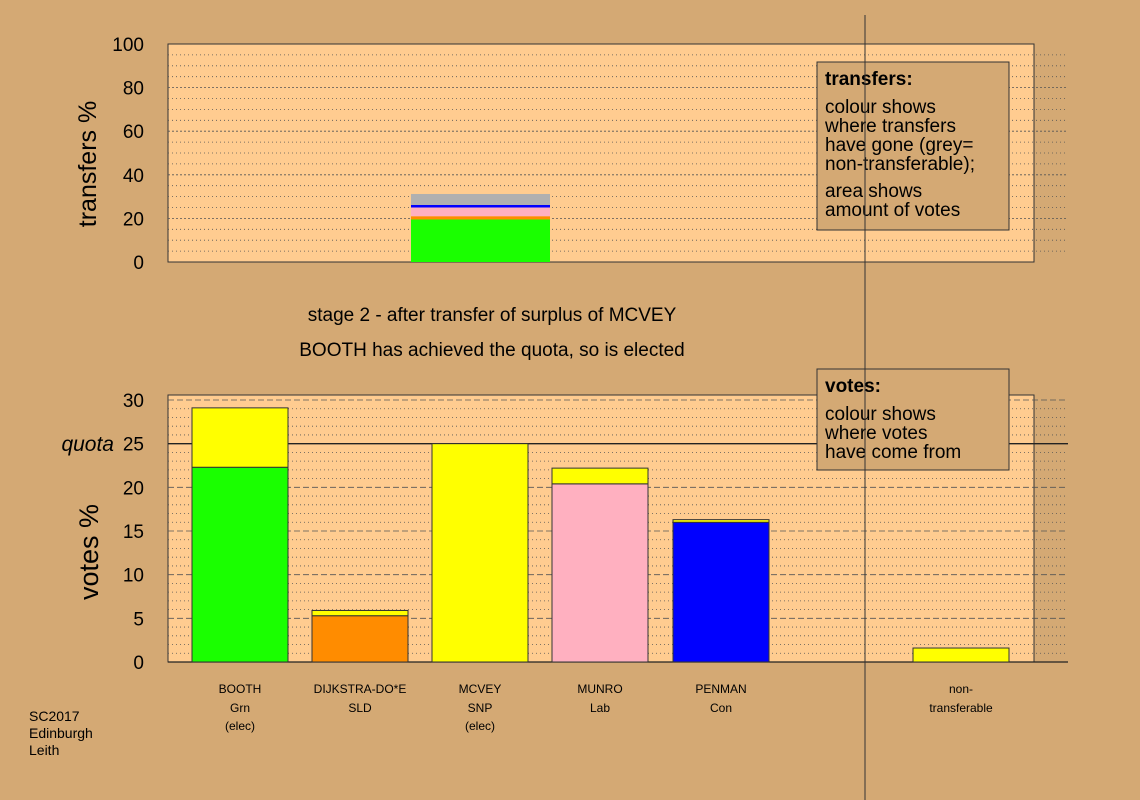  What do you see at coordinates (600, 708) in the screenshot?
I see `candidate-party: Lab` at bounding box center [600, 708].